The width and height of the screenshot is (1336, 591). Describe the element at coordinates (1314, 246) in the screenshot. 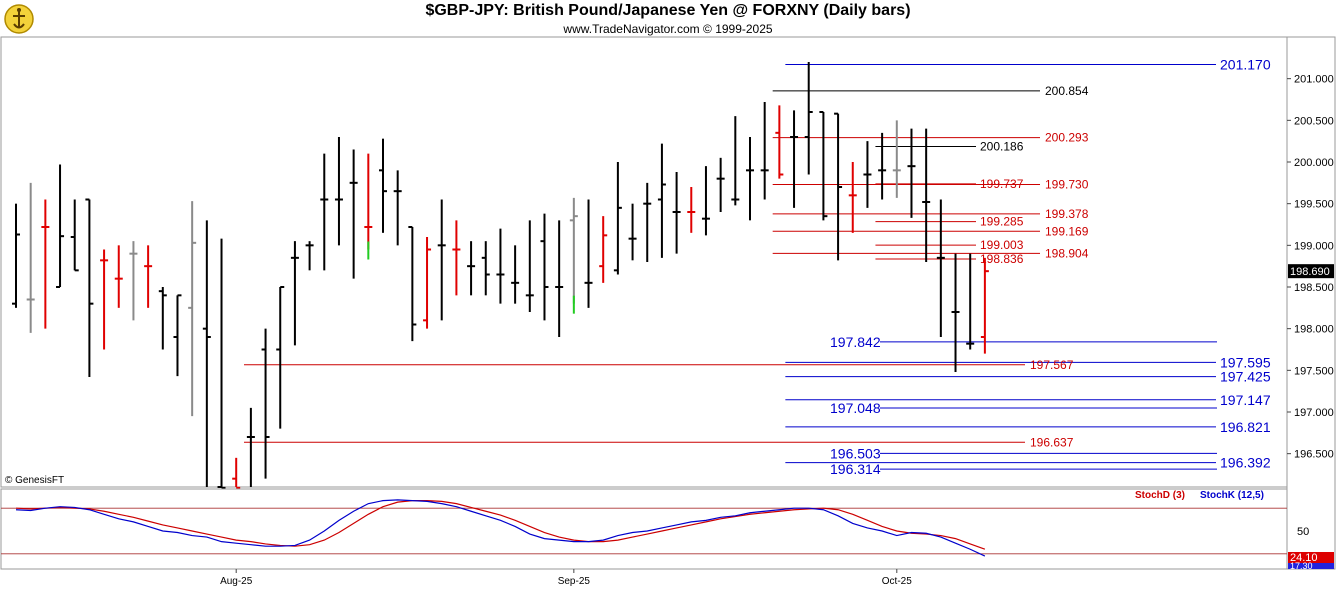

I see `price-tick-label: 199.000` at that location.